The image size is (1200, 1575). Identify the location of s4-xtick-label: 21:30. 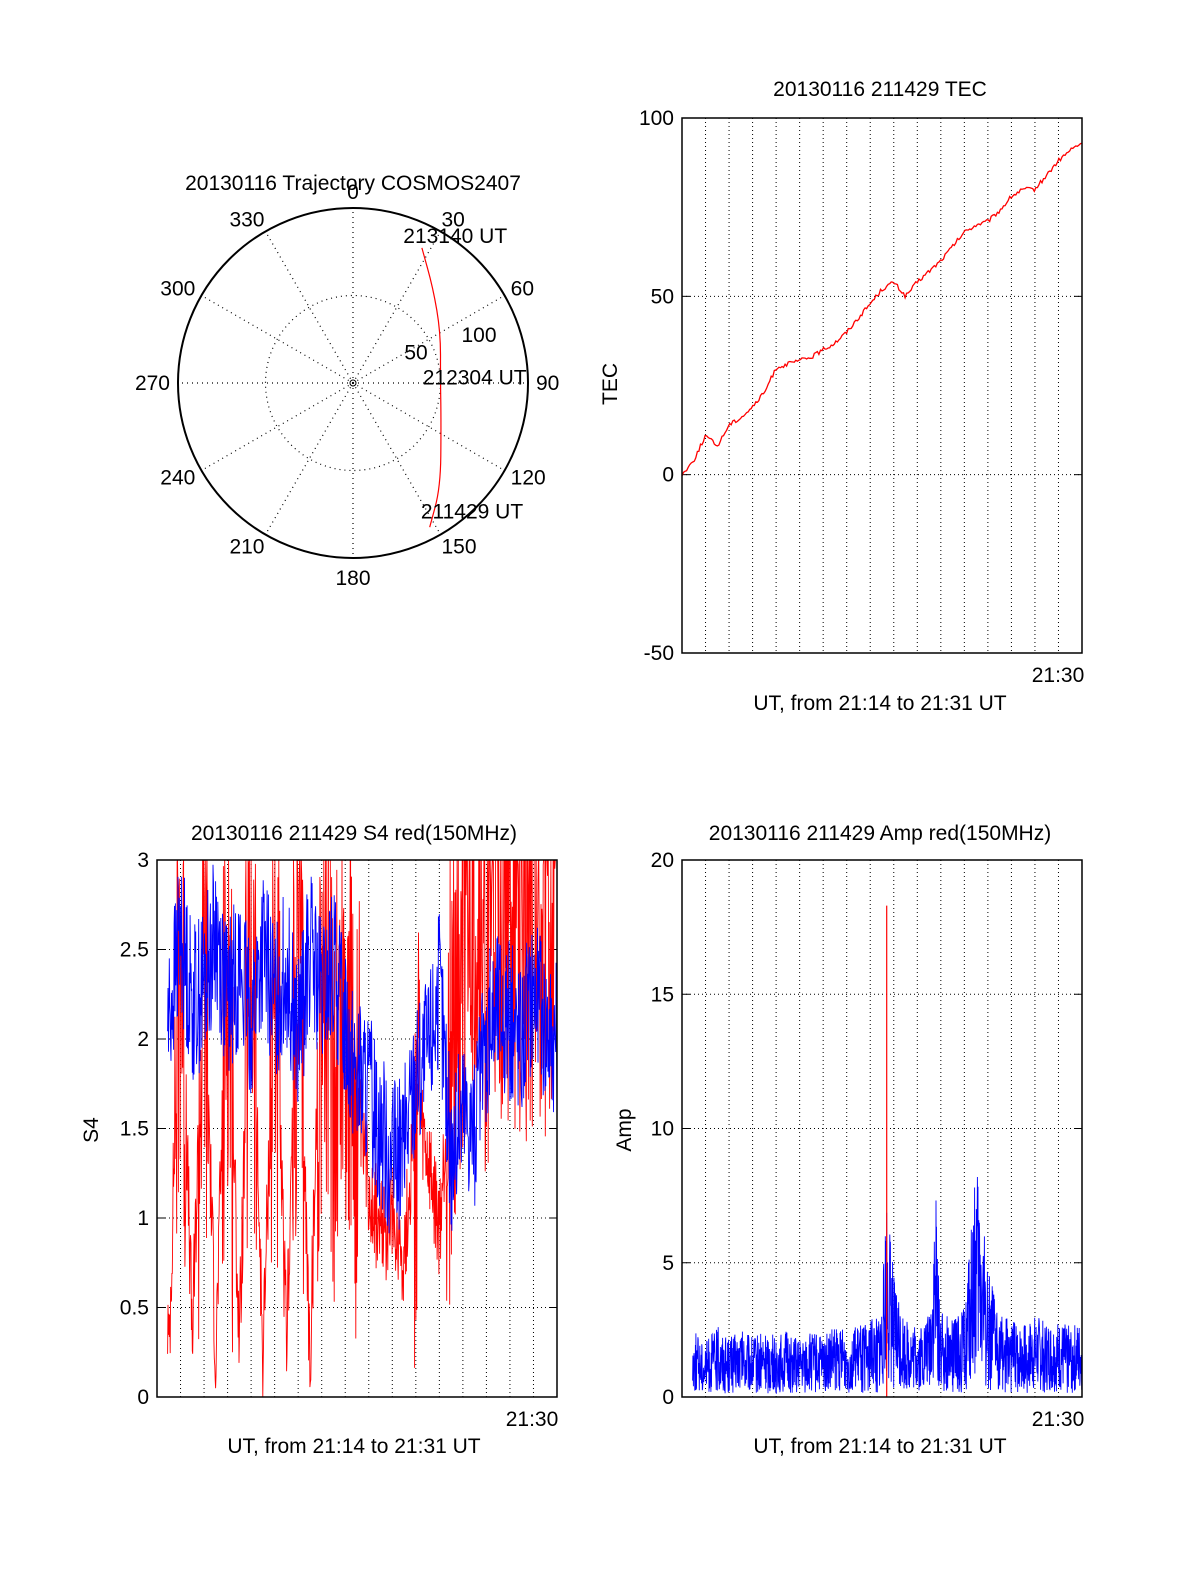
(532, 1419).